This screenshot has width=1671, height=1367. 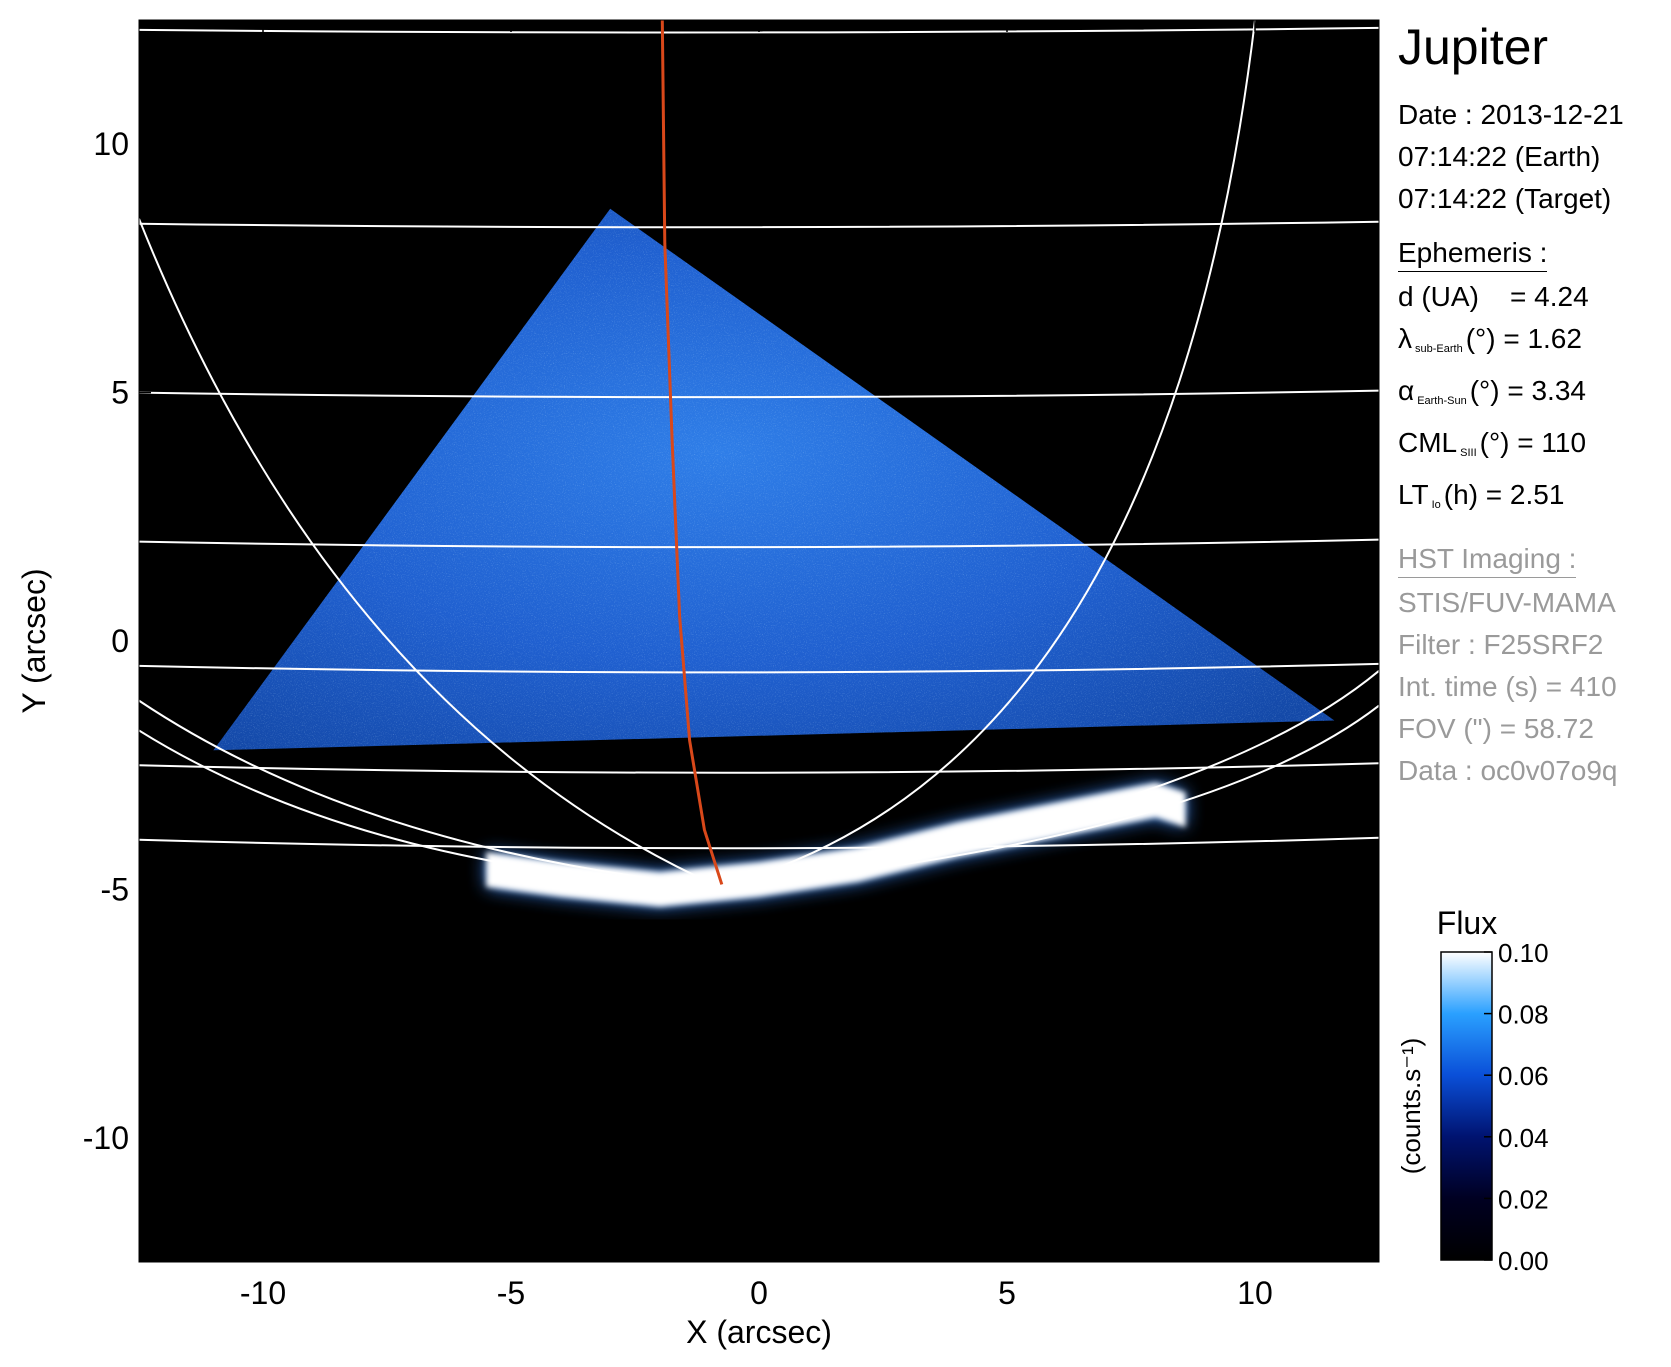 What do you see at coordinates (120, 641) in the screenshot?
I see `y-tick-label: 0` at bounding box center [120, 641].